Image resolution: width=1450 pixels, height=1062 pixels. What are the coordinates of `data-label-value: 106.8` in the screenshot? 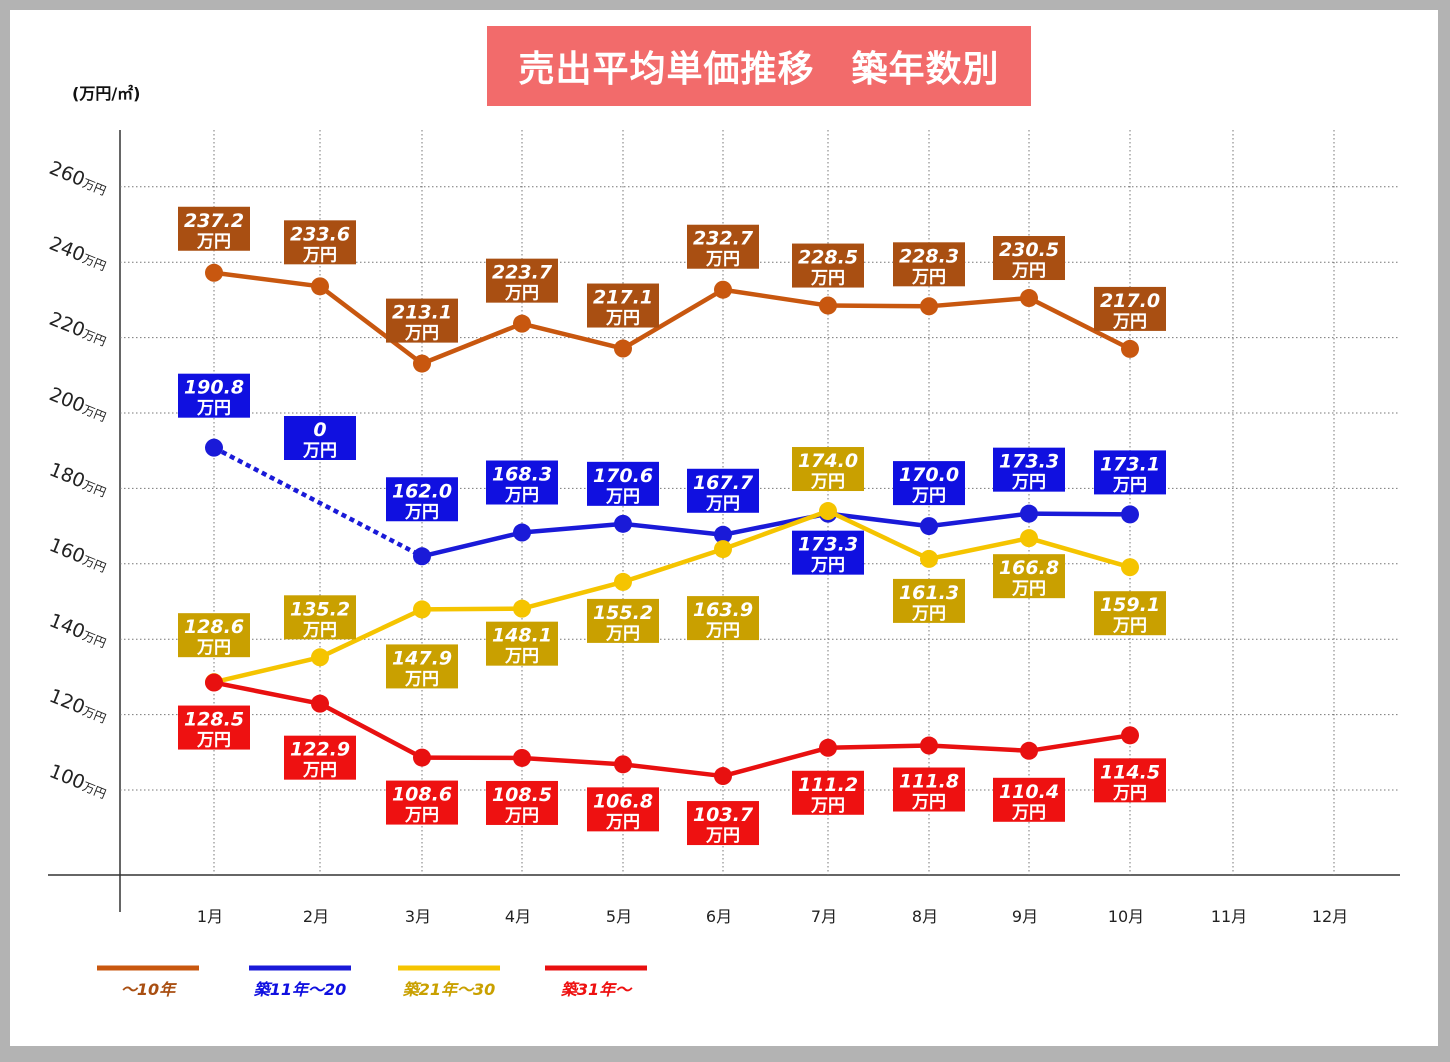 It's located at (623, 801).